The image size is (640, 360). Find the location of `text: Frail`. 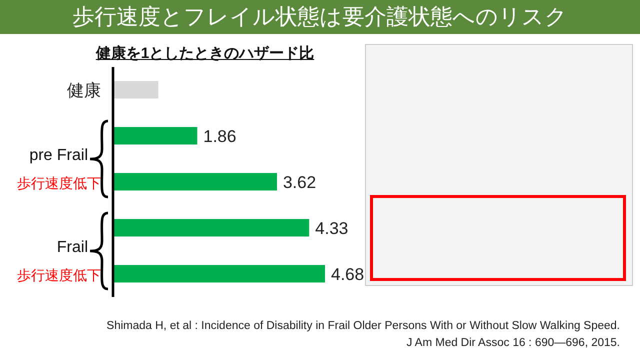

text: Frail is located at coordinates (72, 248).